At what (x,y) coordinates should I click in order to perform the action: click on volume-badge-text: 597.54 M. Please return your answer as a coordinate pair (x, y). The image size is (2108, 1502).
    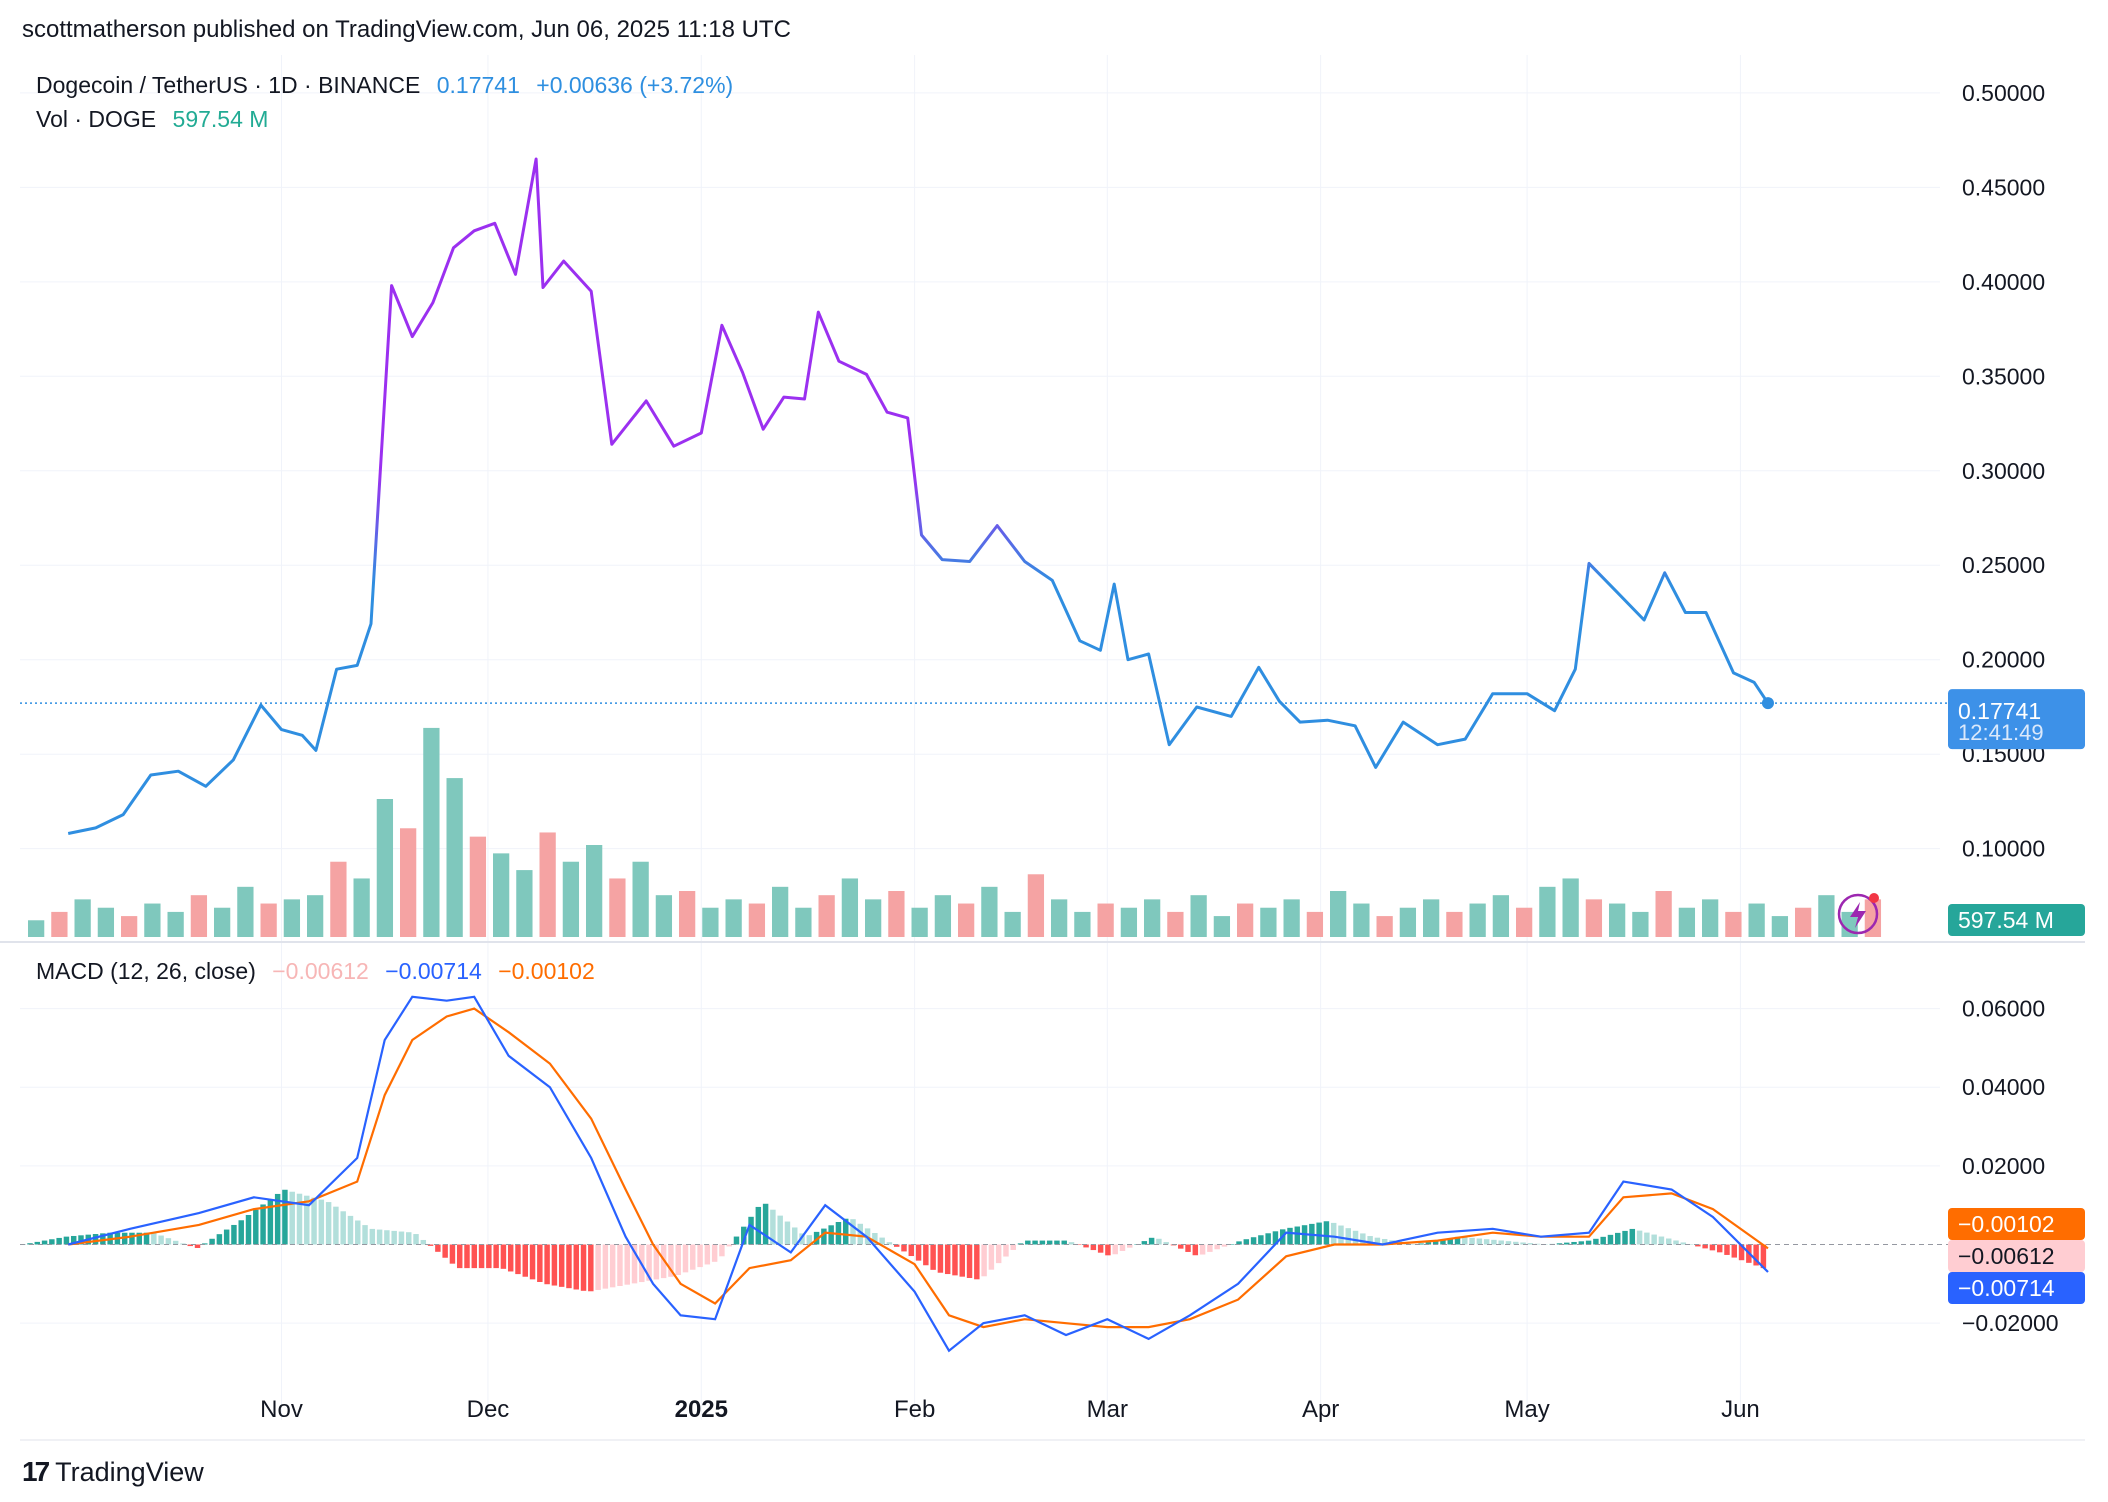
    Looking at the image, I should click on (2006, 920).